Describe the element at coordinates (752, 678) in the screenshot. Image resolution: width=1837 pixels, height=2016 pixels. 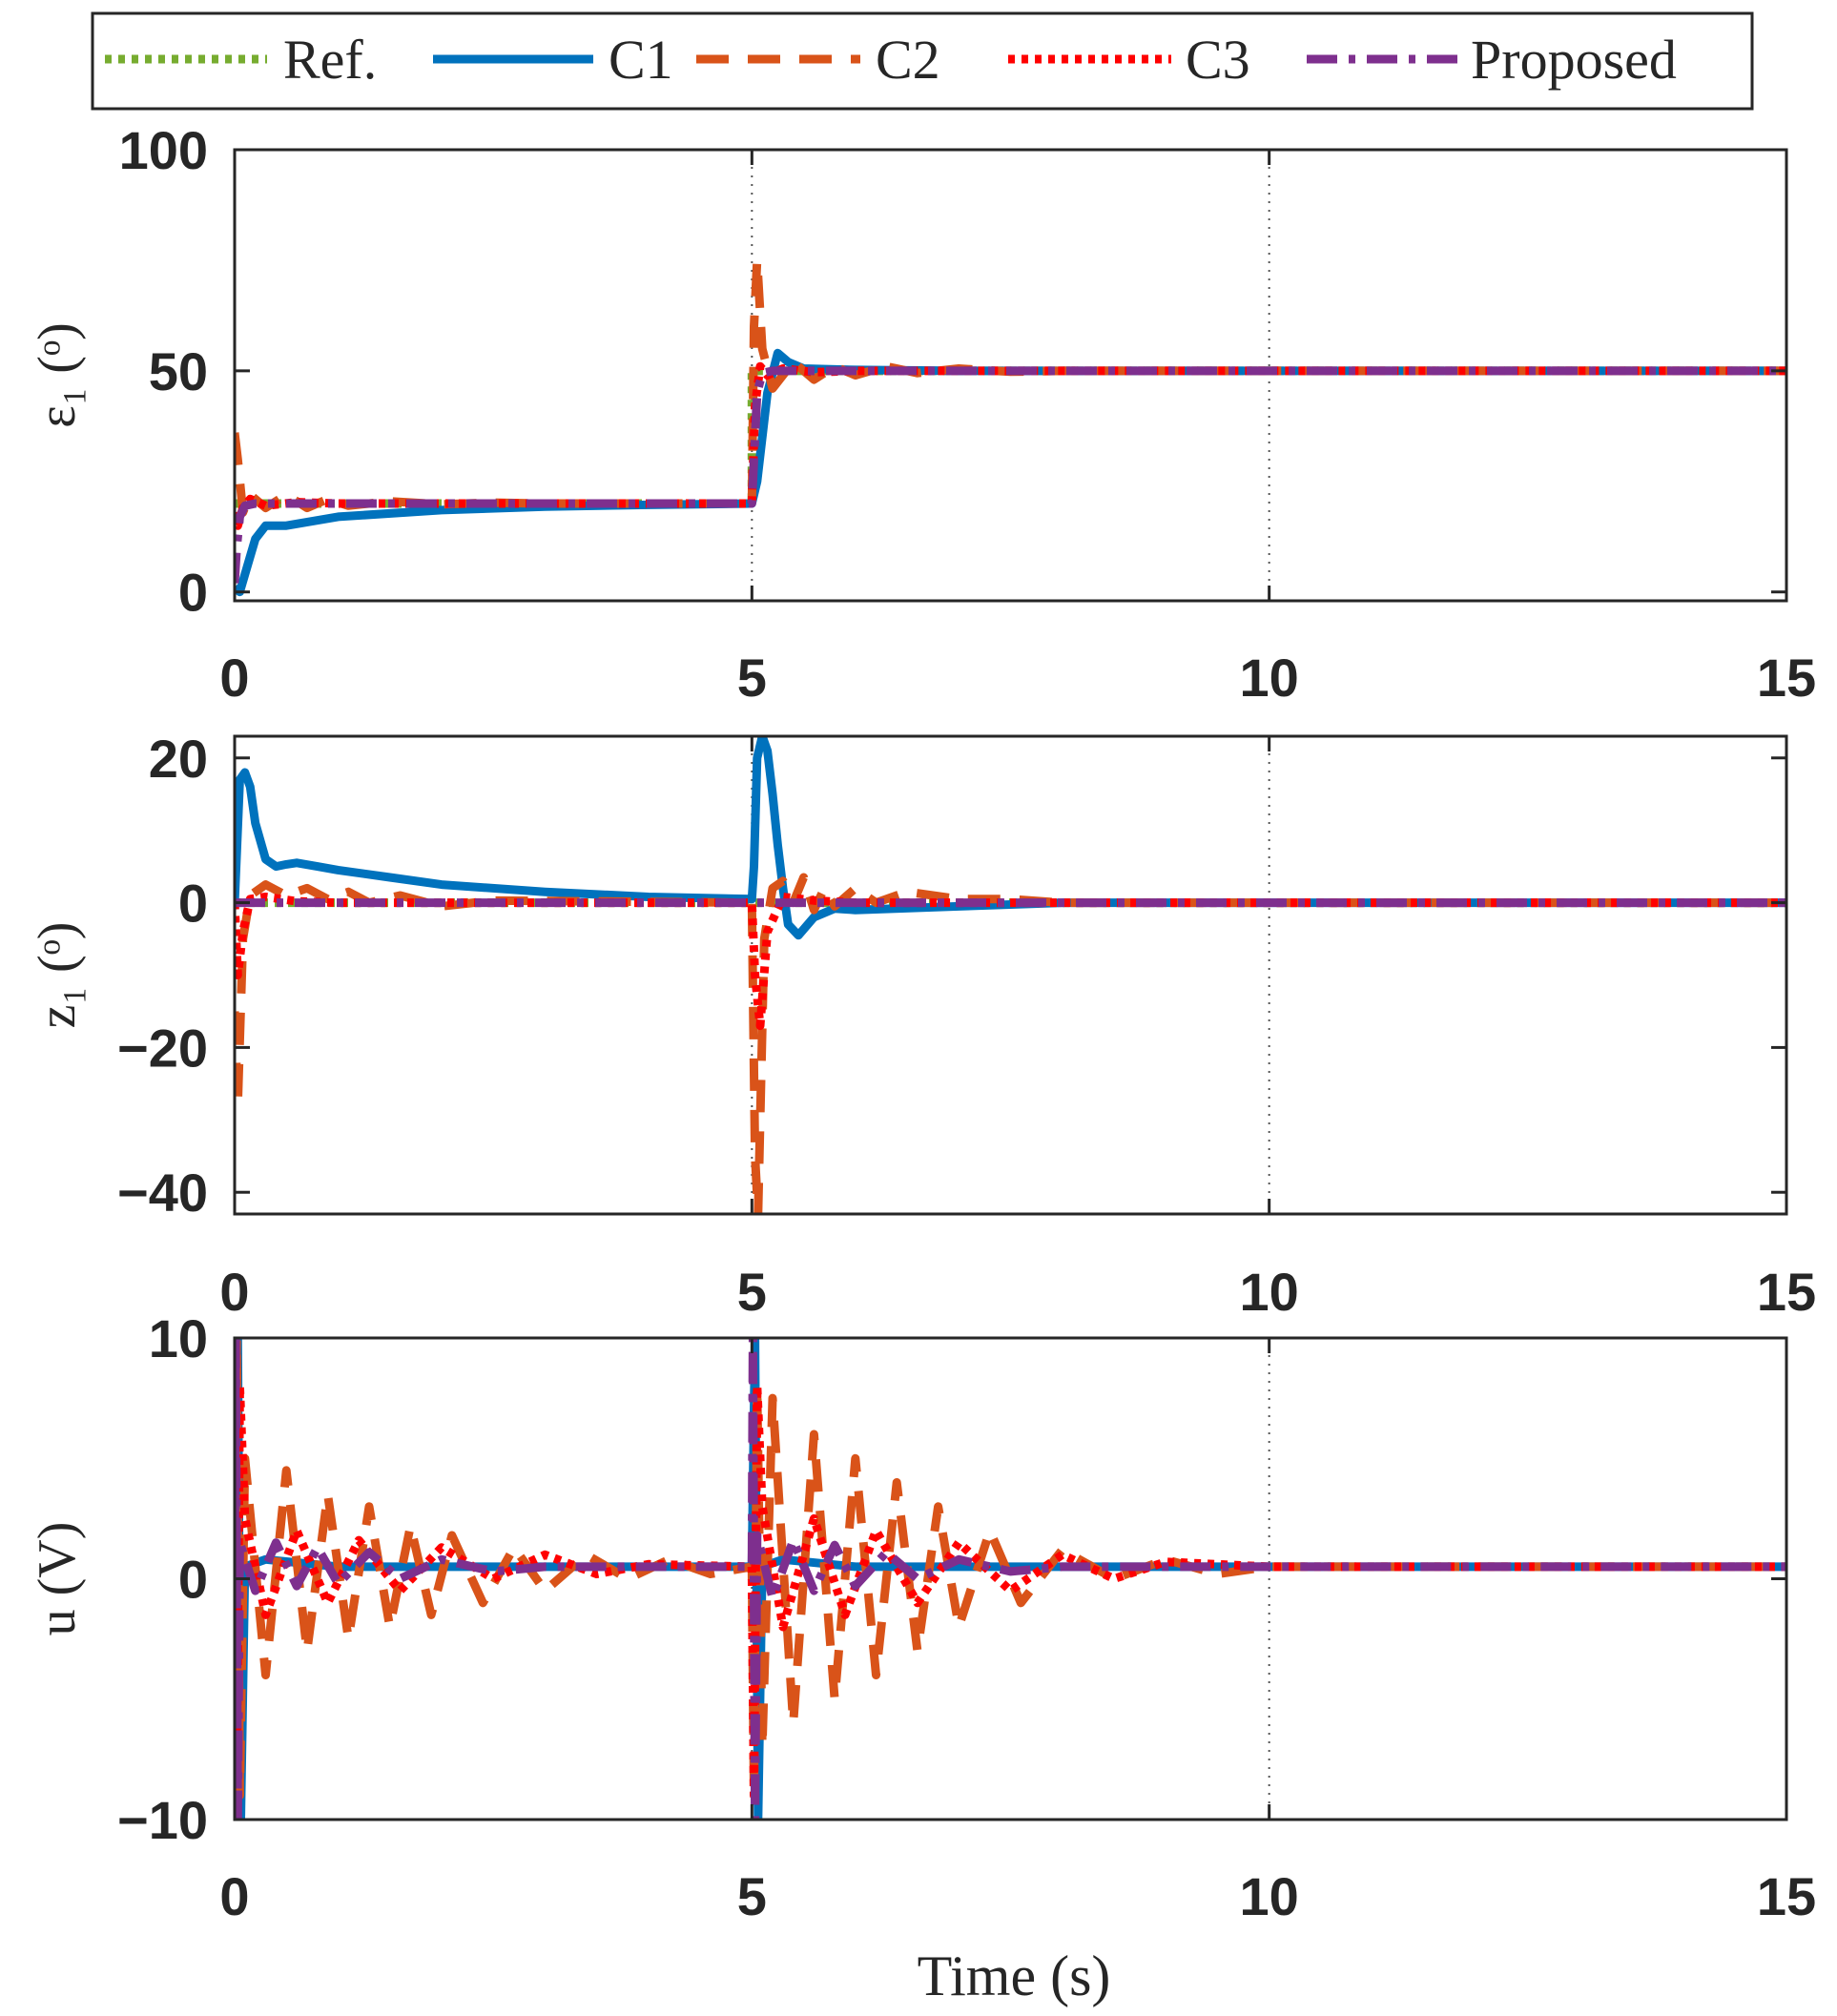
I see `panel-0-xtick-label: 5` at that location.